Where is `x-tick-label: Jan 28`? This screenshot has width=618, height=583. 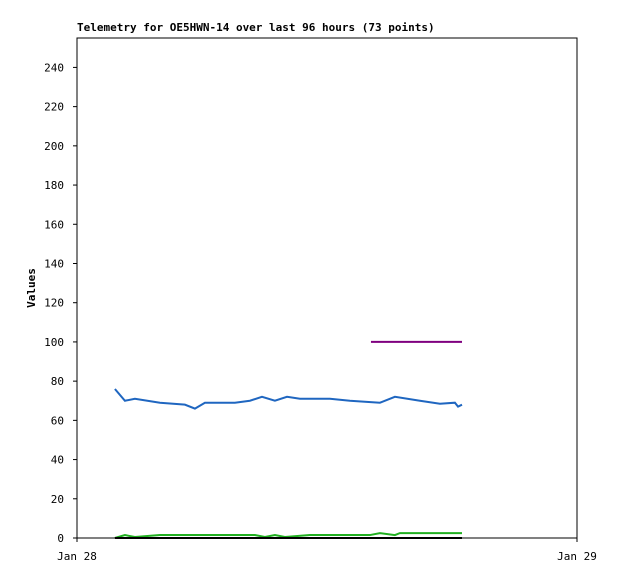
x-tick-label: Jan 28 is located at coordinates (77, 556).